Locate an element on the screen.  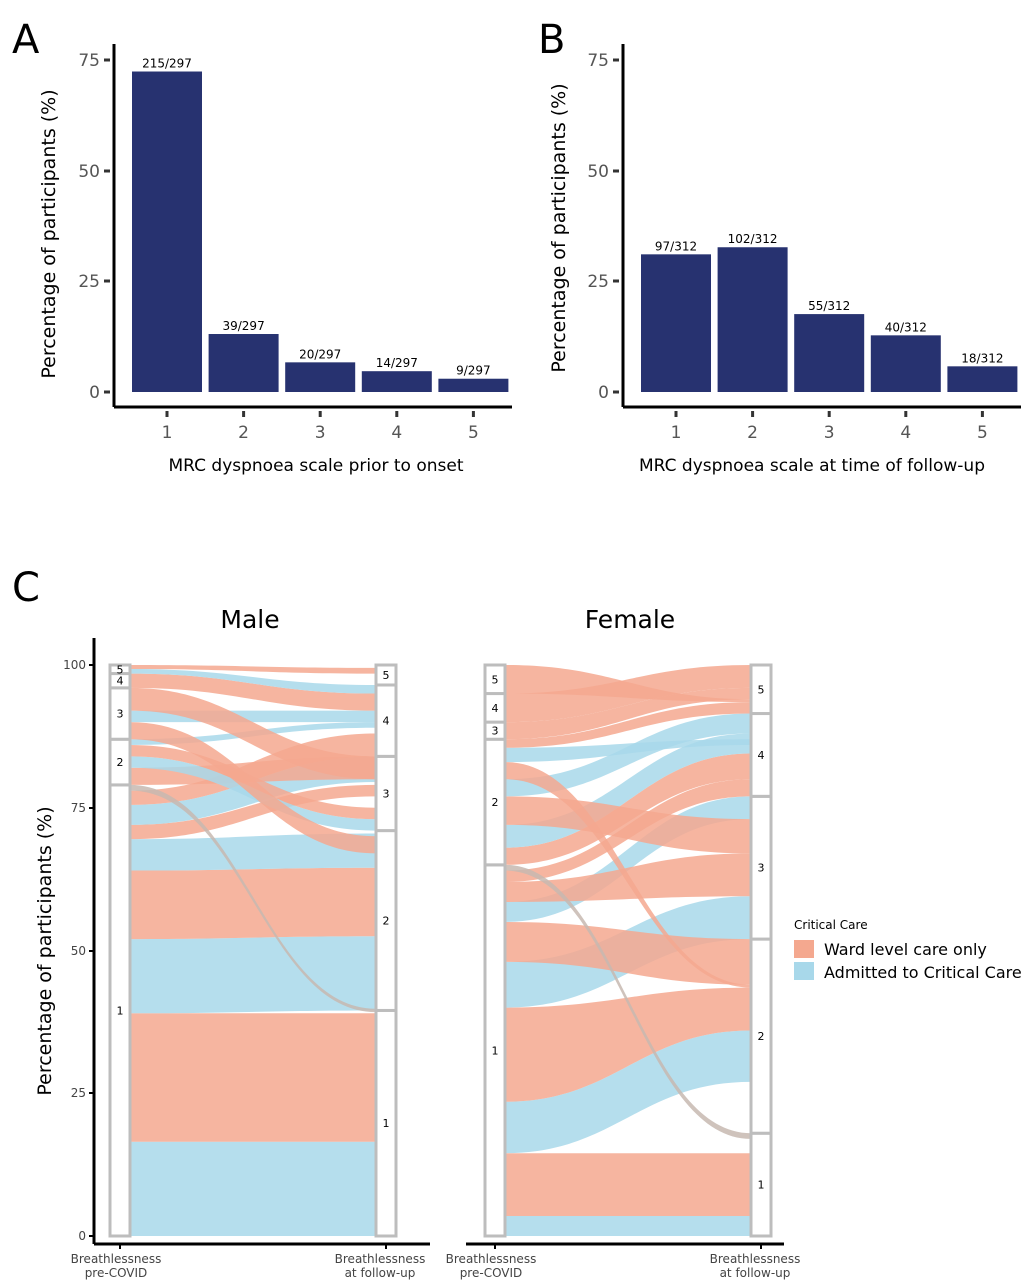
facet-female-stratum-label-post: 4 is located at coordinates (761, 755).